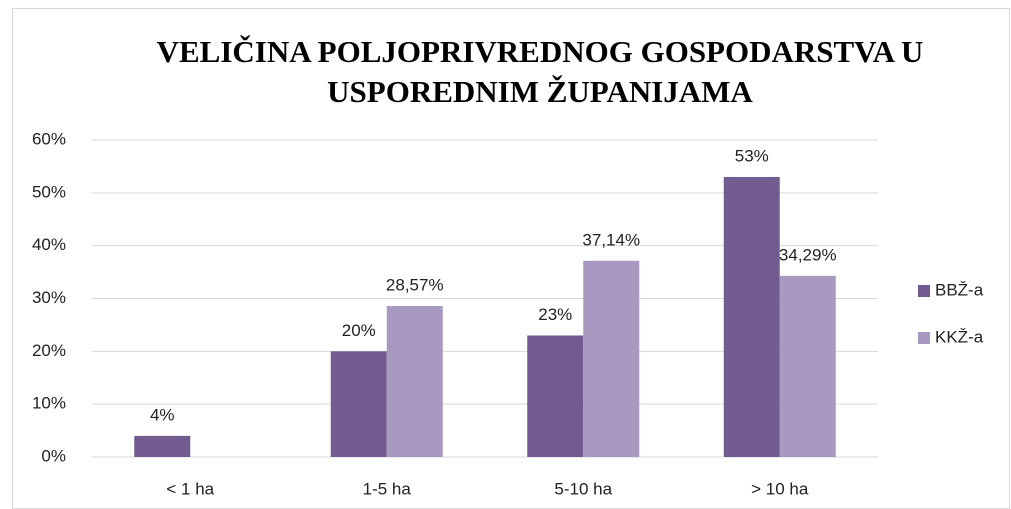  I want to click on y-tick-label: 60%, so click(49, 138).